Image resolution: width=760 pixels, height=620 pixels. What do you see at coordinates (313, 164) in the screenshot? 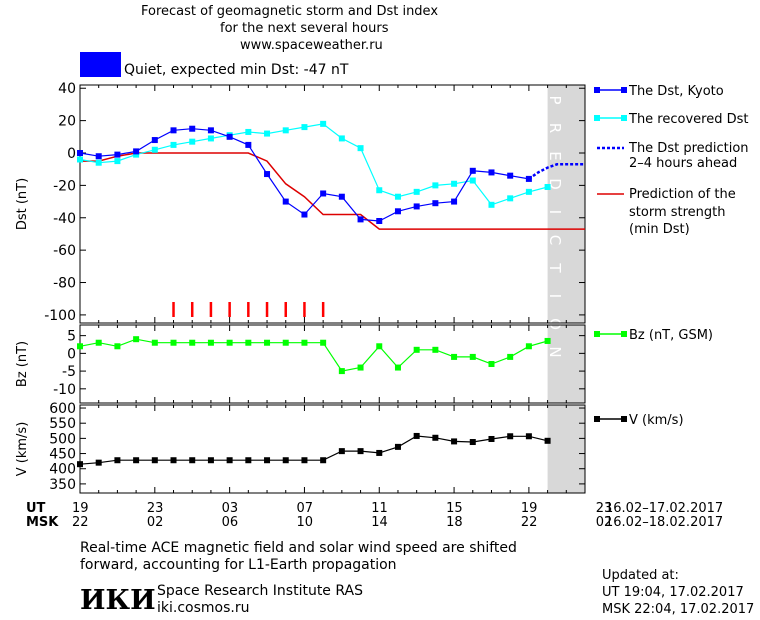
I see `recovered-dst-line` at bounding box center [313, 164].